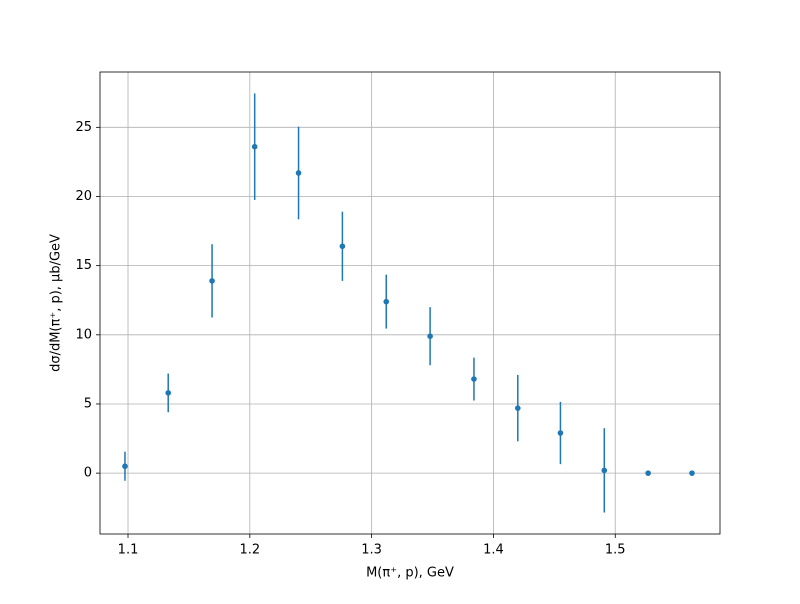  Describe the element at coordinates (83, 127) in the screenshot. I see `y-tick-label: 25` at that location.